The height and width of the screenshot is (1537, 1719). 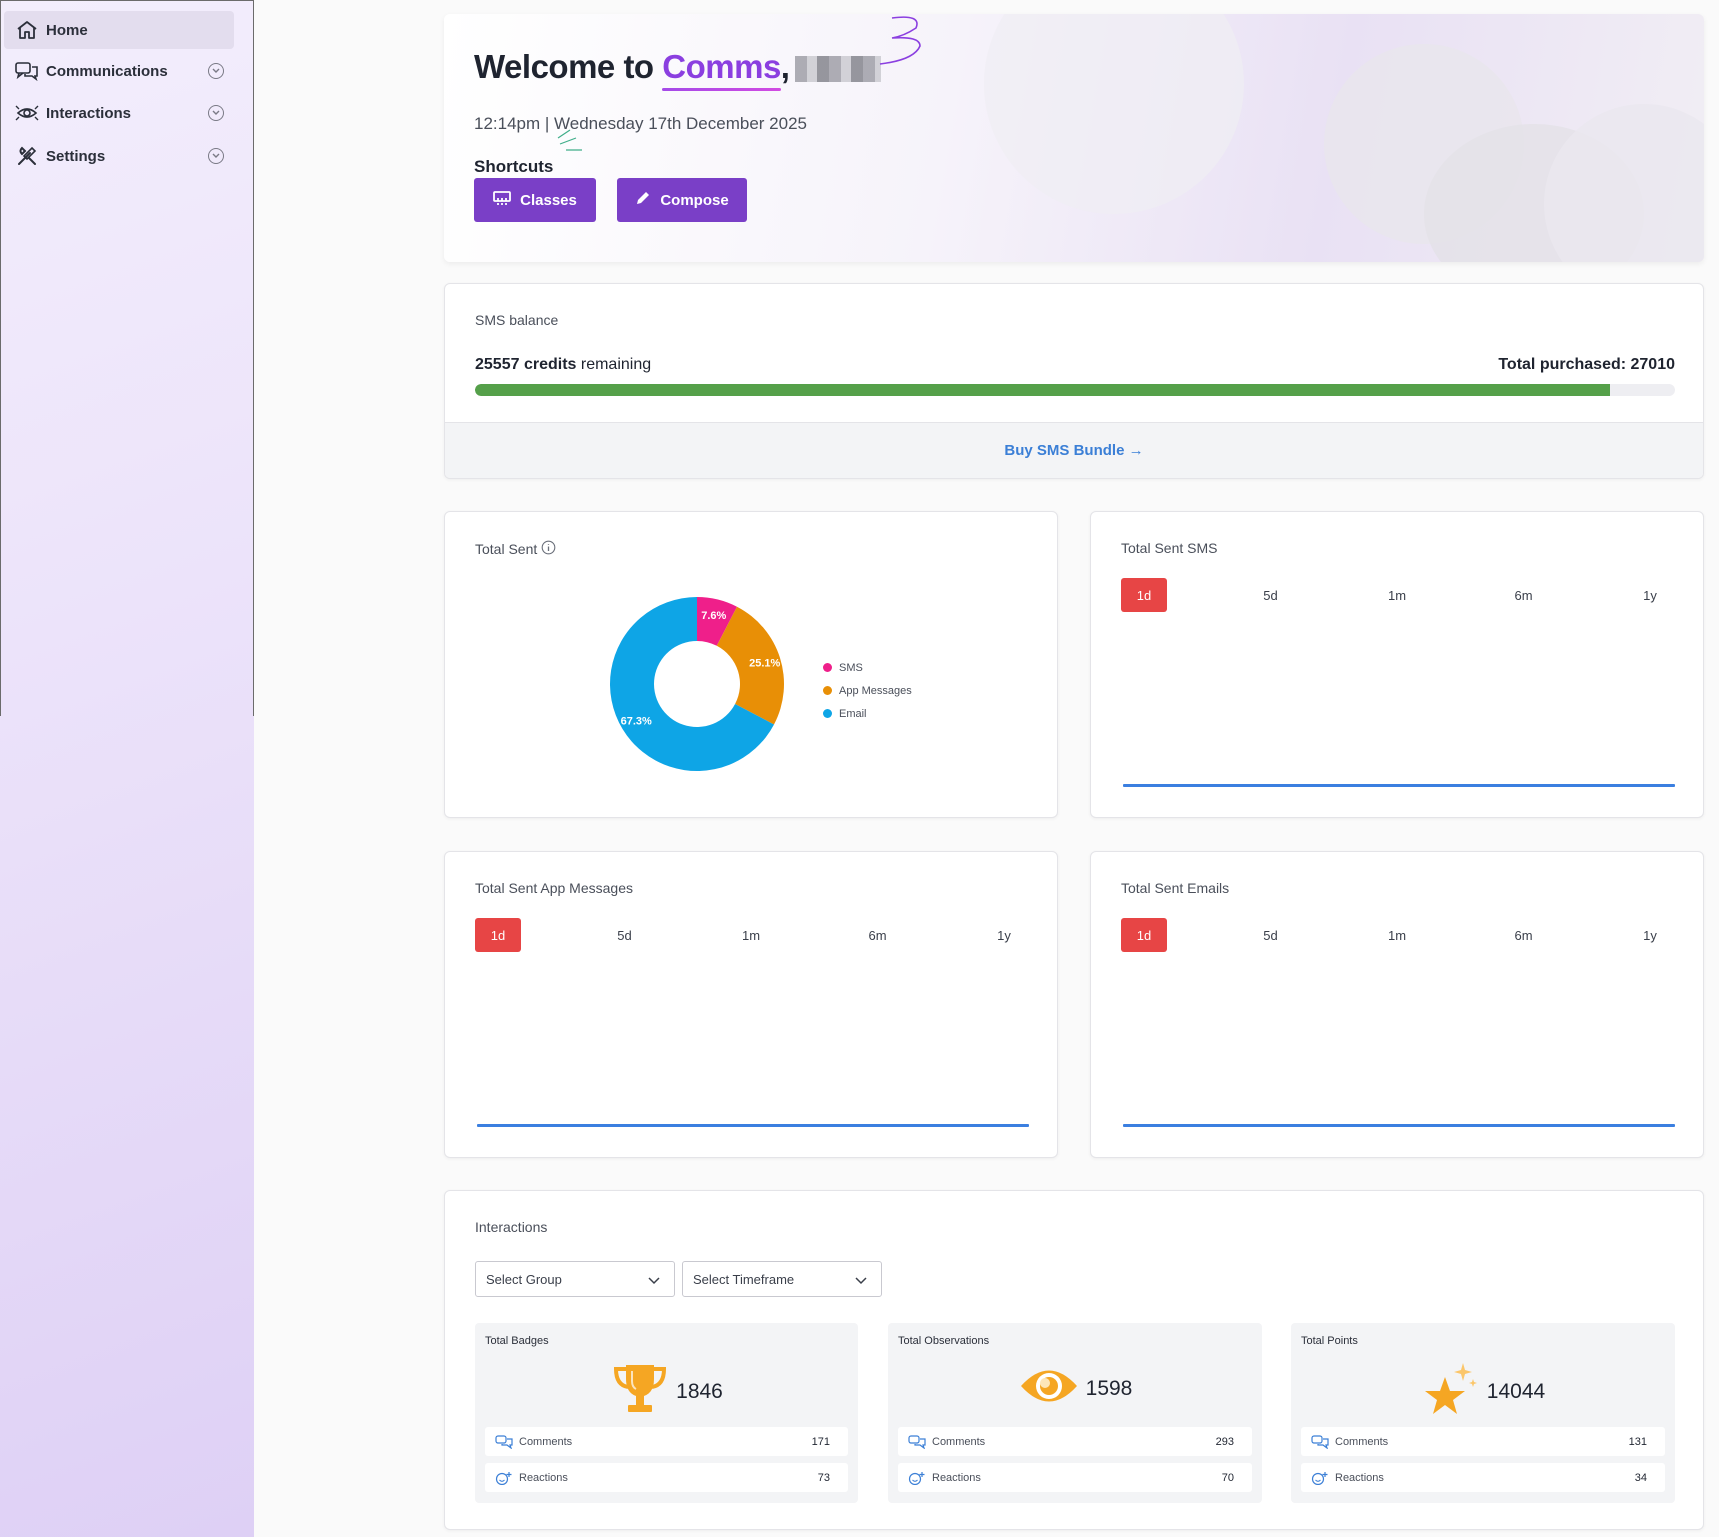 I want to click on remaining-label: remaining, so click(x=614, y=364).